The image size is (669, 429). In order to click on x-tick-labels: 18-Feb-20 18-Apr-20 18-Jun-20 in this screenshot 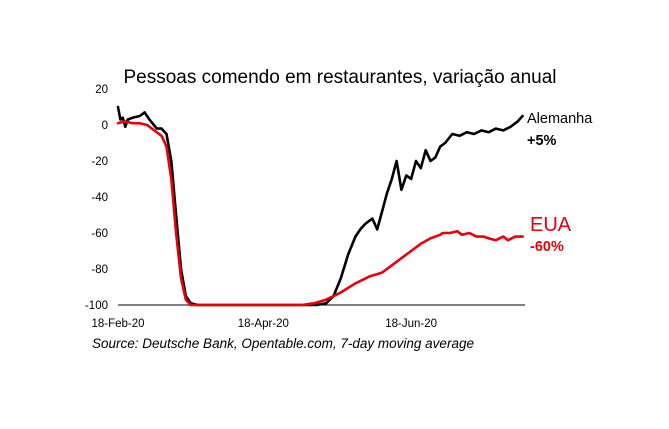, I will do `click(264, 324)`.